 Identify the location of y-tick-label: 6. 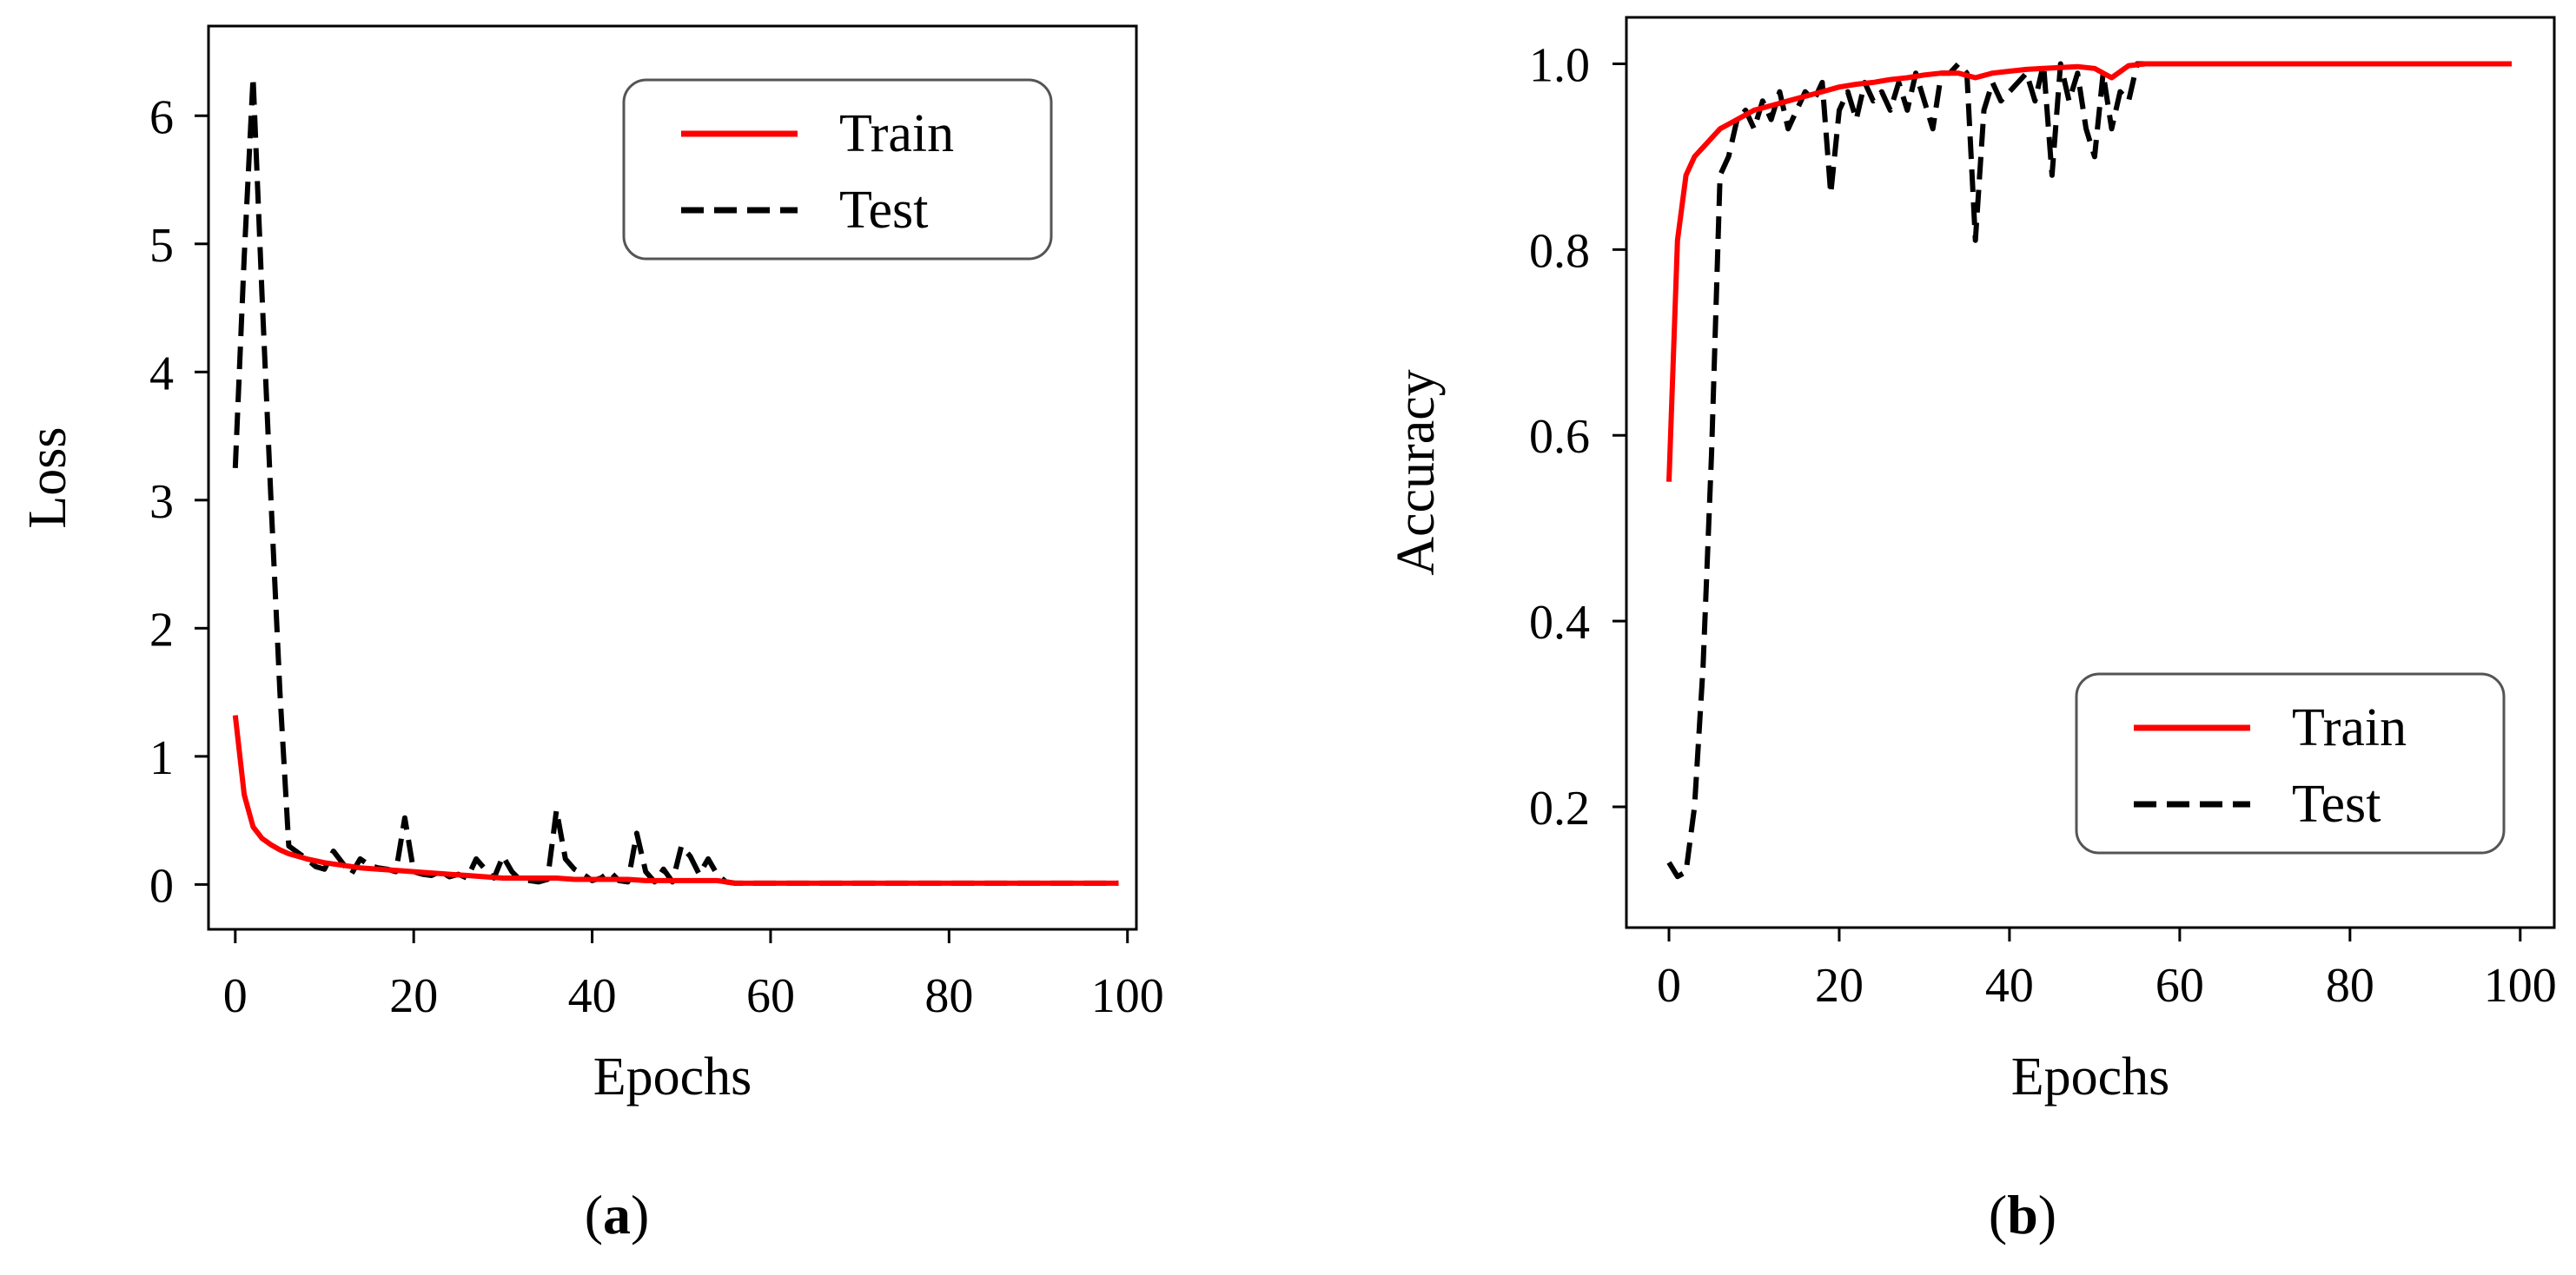
(161, 117).